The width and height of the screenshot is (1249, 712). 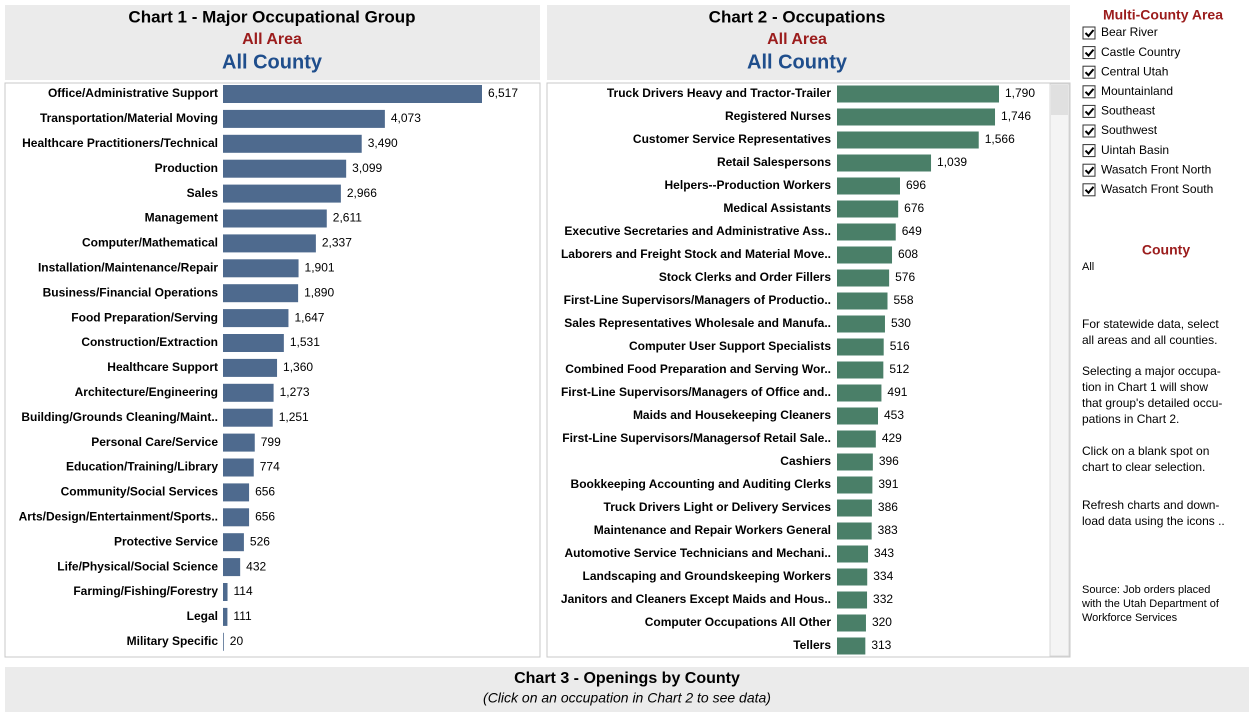 I want to click on category-label: Computer/Mathematical, so click(x=150, y=243).